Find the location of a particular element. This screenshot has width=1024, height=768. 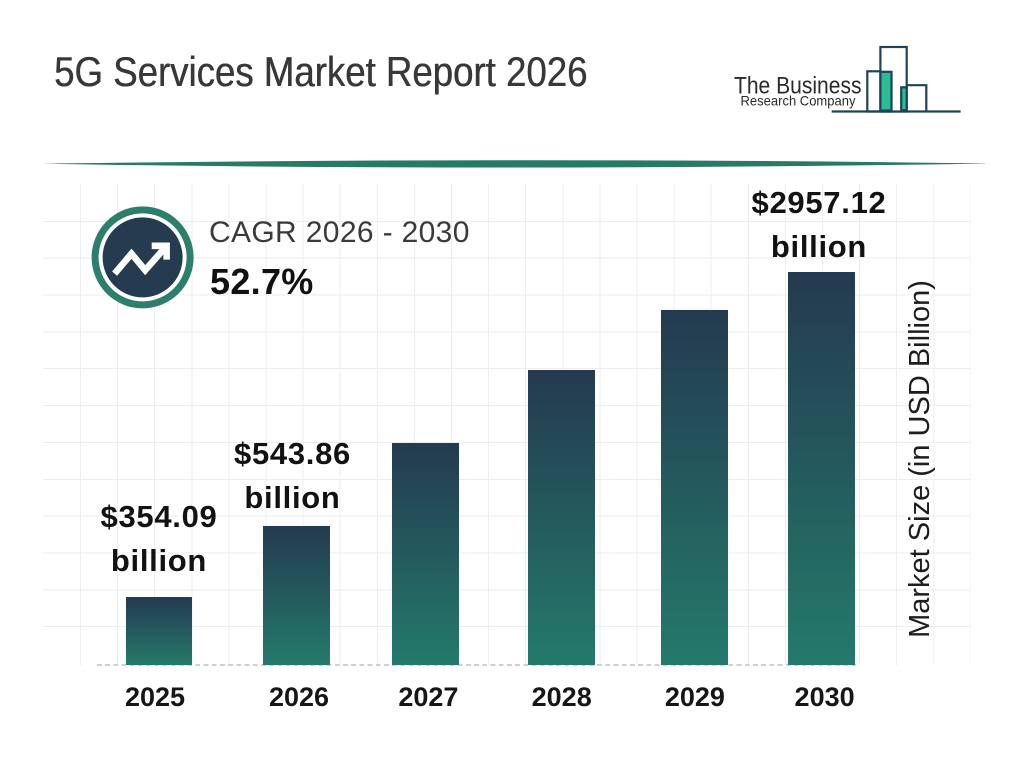

svg-text: The Business is located at coordinates (798, 86).